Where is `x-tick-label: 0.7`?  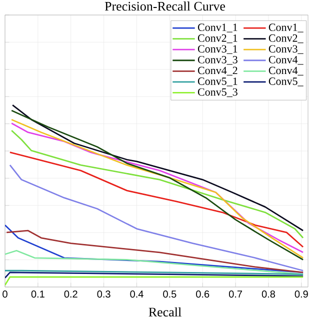 x-tick-label: 0.7 is located at coordinates (235, 294).